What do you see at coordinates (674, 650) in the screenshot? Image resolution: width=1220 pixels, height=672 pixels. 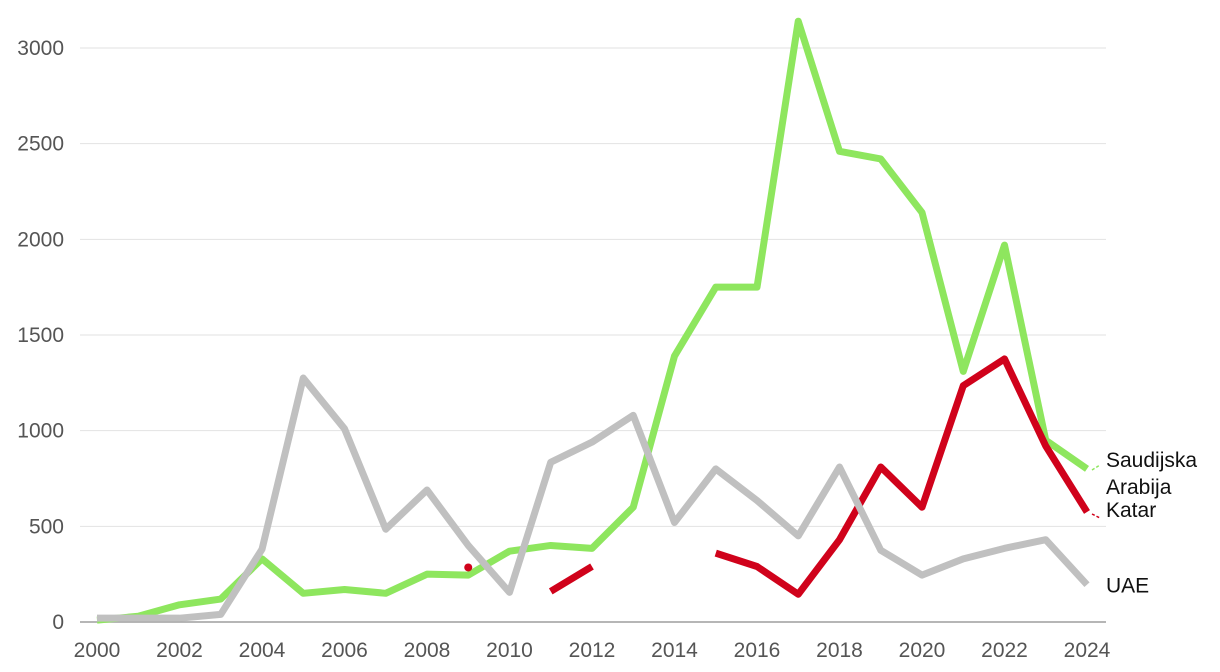 I see `x-tick-label: 2014` at bounding box center [674, 650].